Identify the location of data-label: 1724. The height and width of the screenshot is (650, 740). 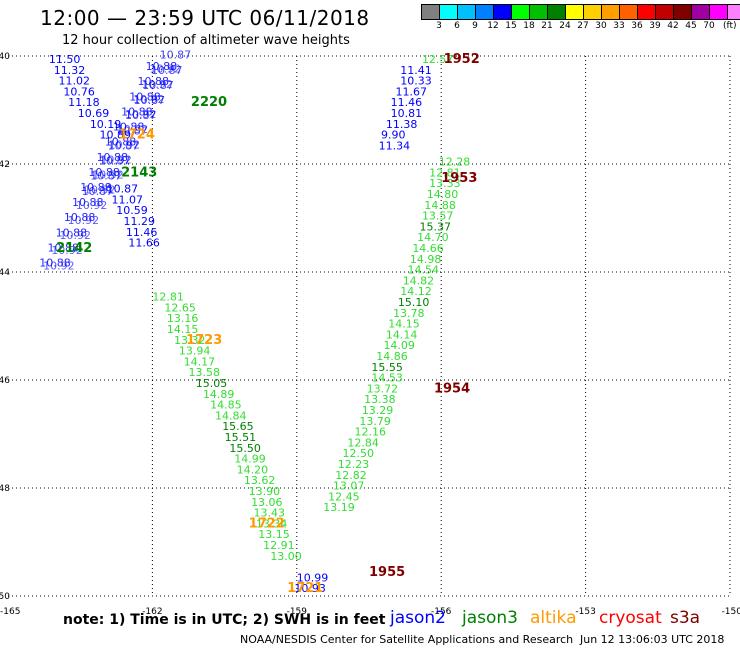
(137, 135).